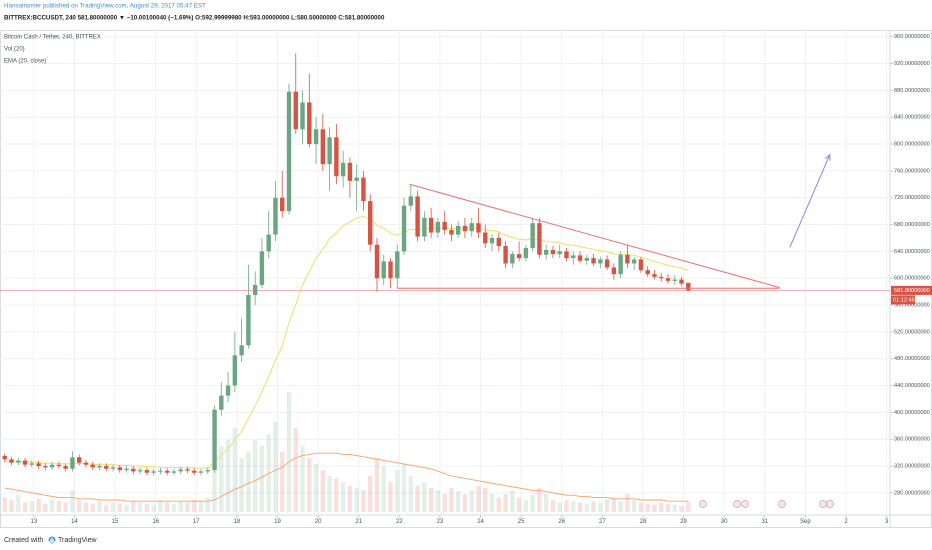 The width and height of the screenshot is (932, 550). Describe the element at coordinates (810, 201) in the screenshot. I see `arrow-drawing` at that location.